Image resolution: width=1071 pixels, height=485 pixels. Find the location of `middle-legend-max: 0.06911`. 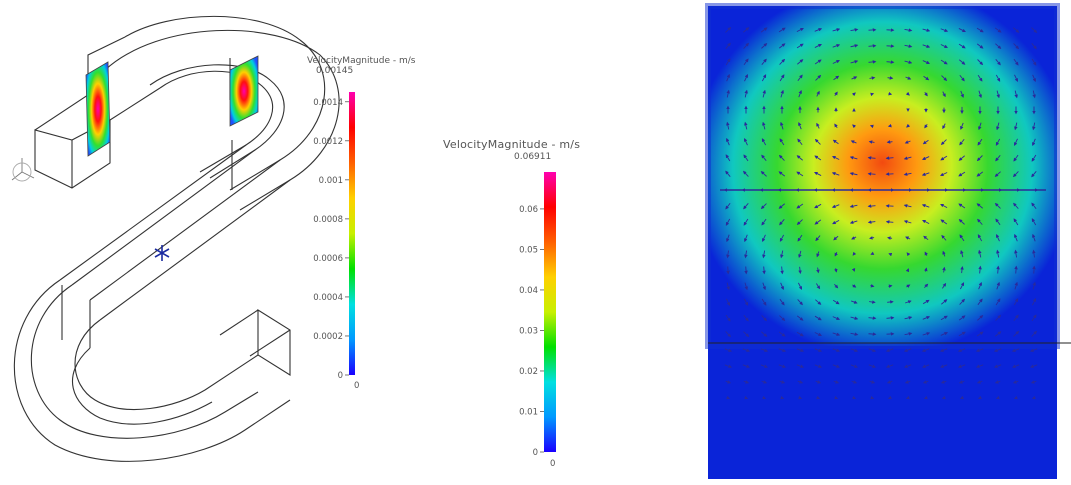

middle-legend-max: 0.06911 is located at coordinates (532, 157).